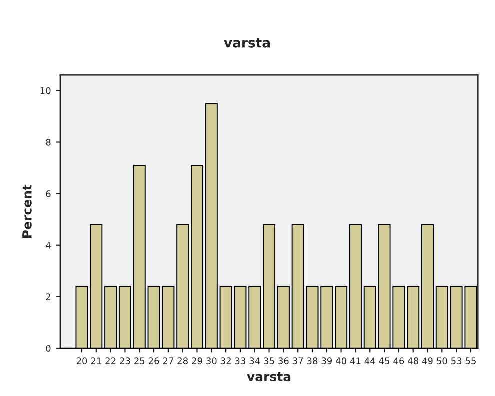  What do you see at coordinates (139, 361) in the screenshot?
I see `x-tick-label: 25` at bounding box center [139, 361].